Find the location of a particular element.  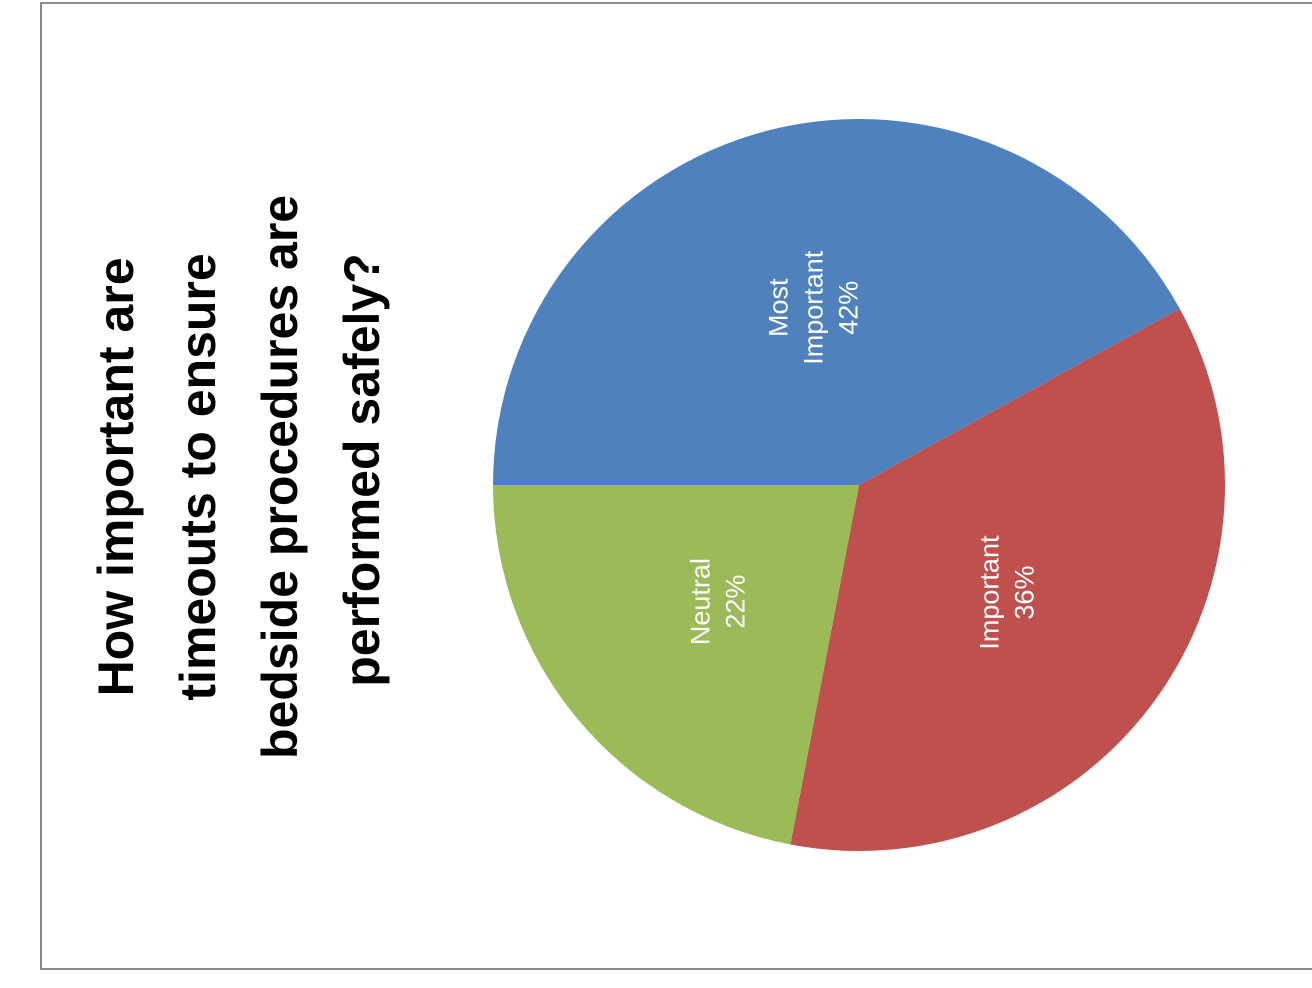

title-line-1: How important are is located at coordinates (116, 476).